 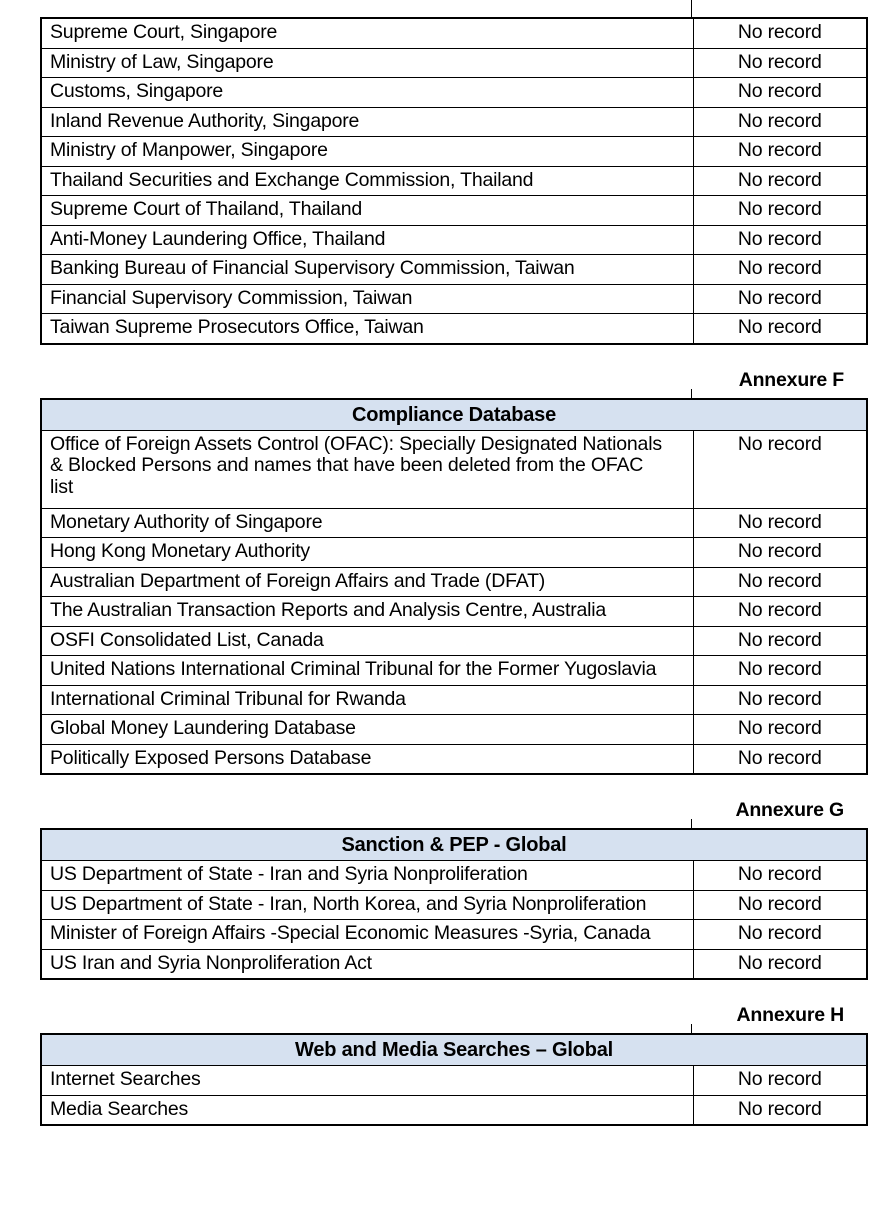 I want to click on table-header-row: Web and Media Searches – Global, so click(x=454, y=1049).